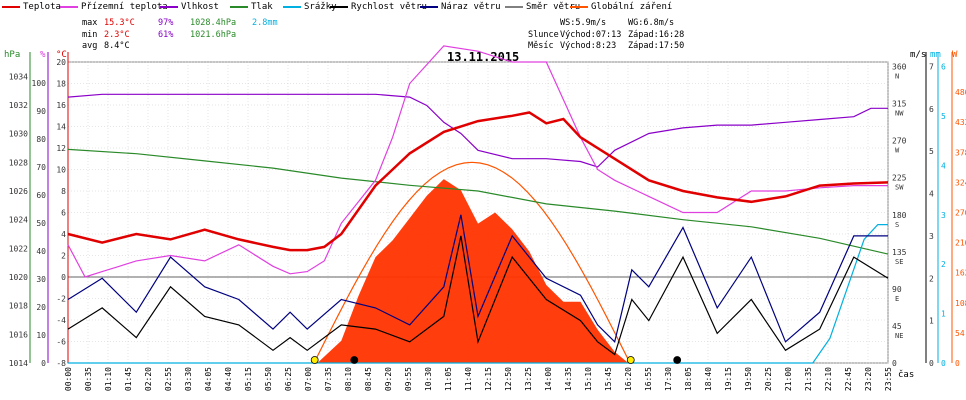  I want to click on x-tick-label: 19:15, so click(728, 379).